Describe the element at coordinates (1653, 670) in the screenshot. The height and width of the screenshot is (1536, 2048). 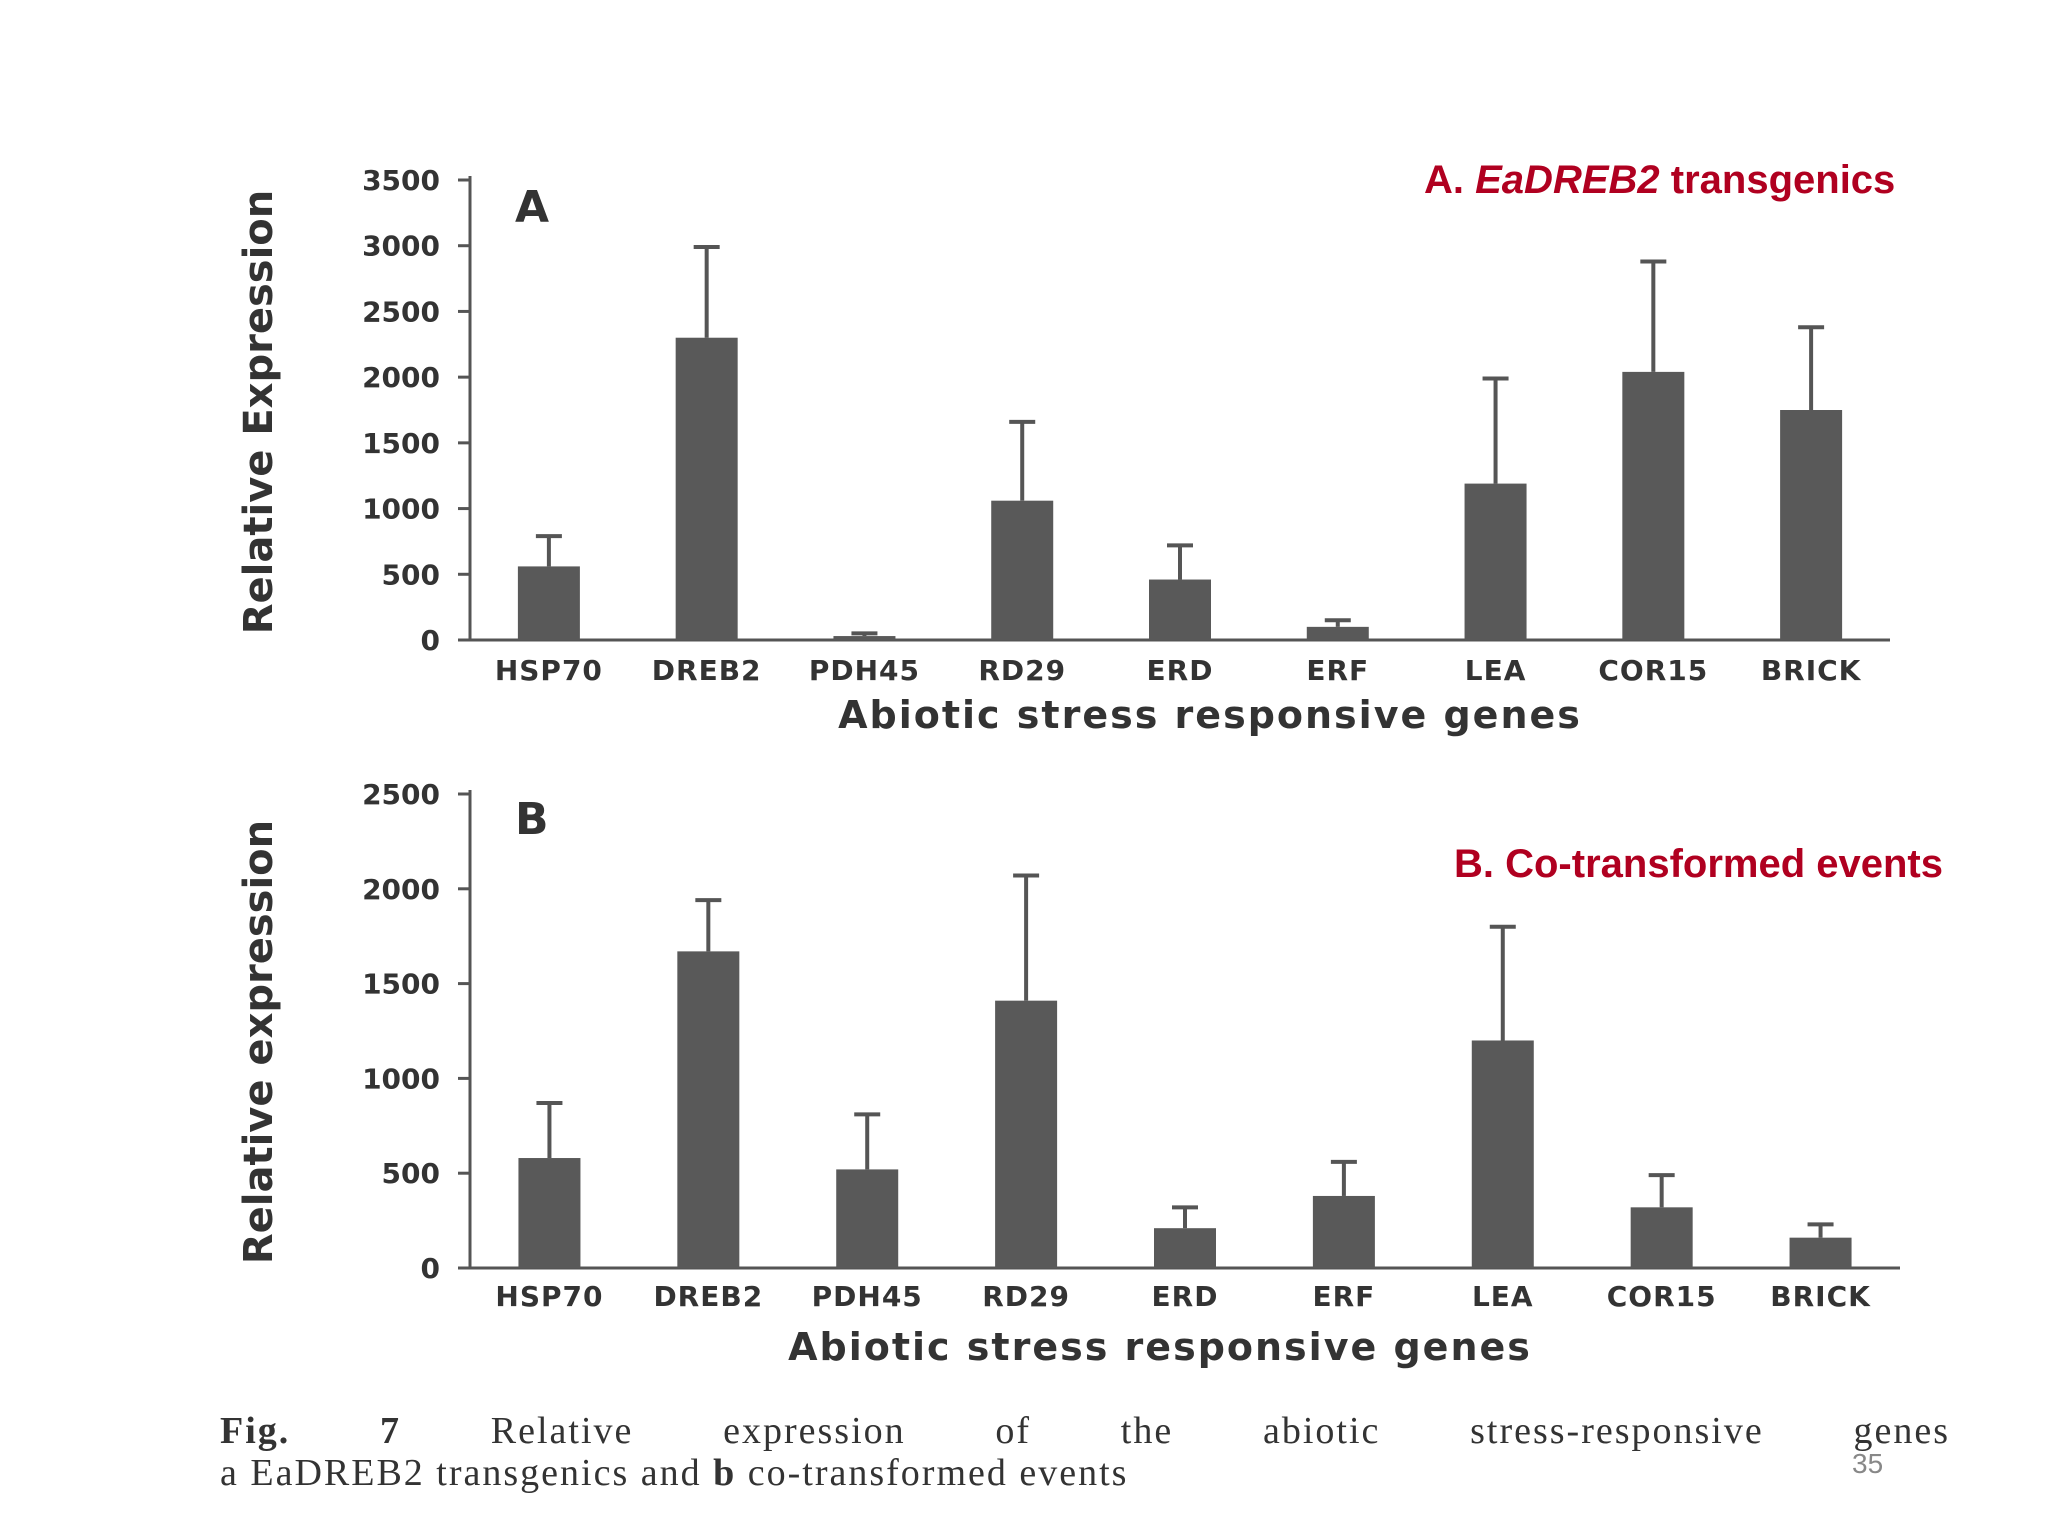
I see `chart-a-category-label: COR15` at that location.